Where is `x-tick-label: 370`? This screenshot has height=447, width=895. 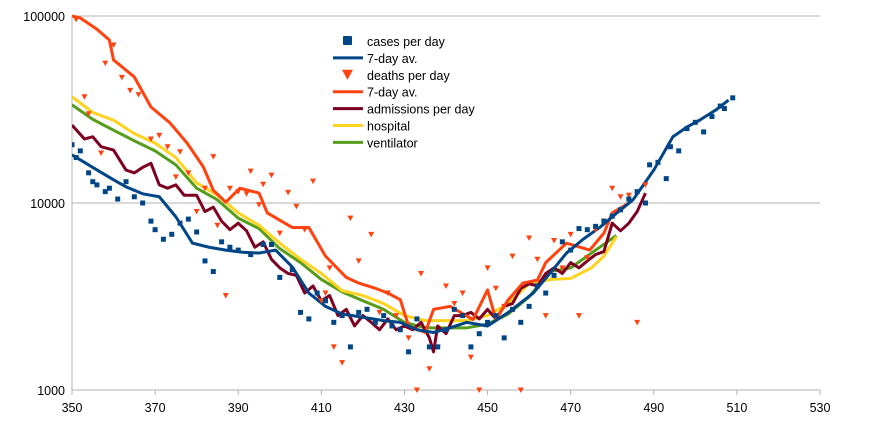 x-tick-label: 370 is located at coordinates (155, 408).